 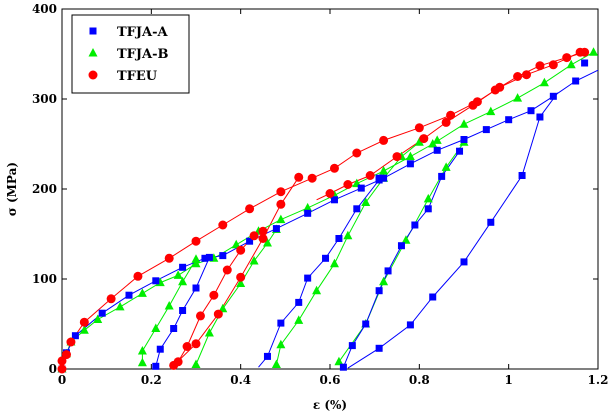 I want to click on x-tick-label: 0, so click(x=62, y=380).